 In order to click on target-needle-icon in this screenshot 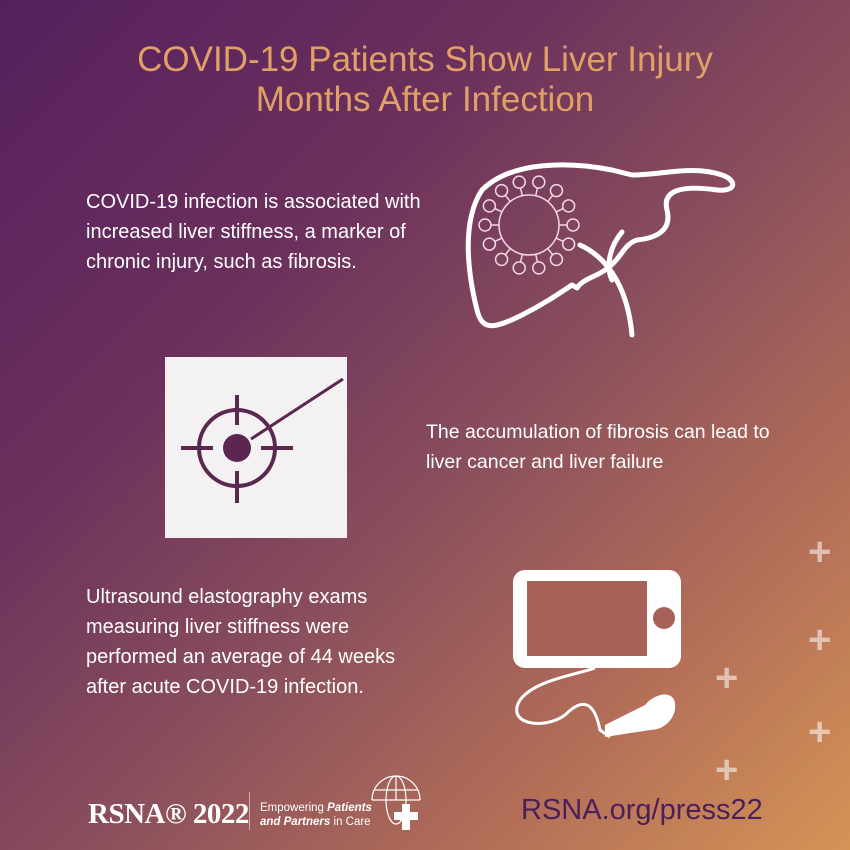, I will do `click(256, 447)`.